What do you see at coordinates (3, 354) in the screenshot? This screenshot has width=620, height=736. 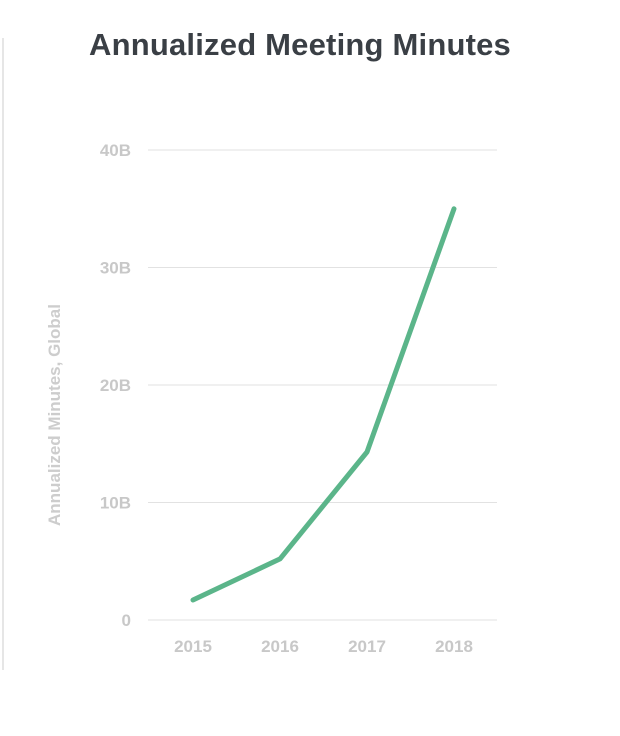 I see `left-border-rule` at bounding box center [3, 354].